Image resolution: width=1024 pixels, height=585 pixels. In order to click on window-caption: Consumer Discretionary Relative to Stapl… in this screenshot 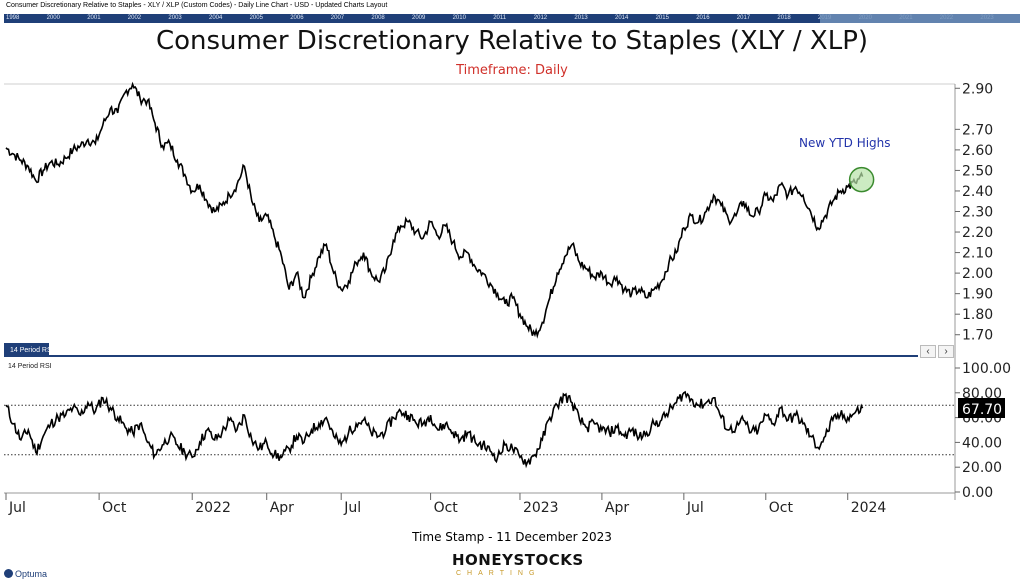, I will do `click(197, 5)`.